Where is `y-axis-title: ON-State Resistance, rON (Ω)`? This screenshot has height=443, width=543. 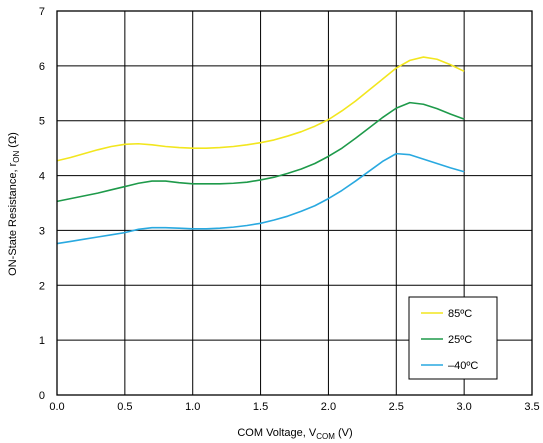 y-axis-title: ON-State Resistance, rON (Ω) is located at coordinates (14, 204).